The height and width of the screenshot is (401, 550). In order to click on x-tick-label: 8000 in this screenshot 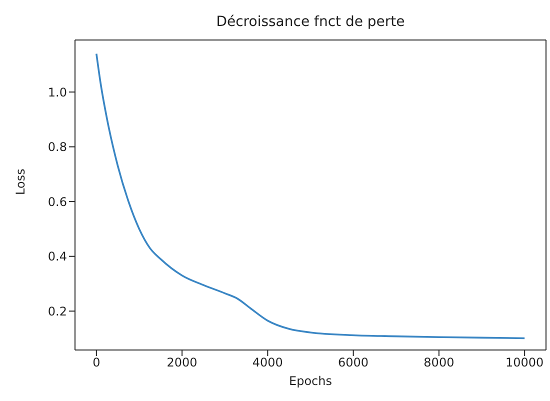, I will do `click(439, 363)`.